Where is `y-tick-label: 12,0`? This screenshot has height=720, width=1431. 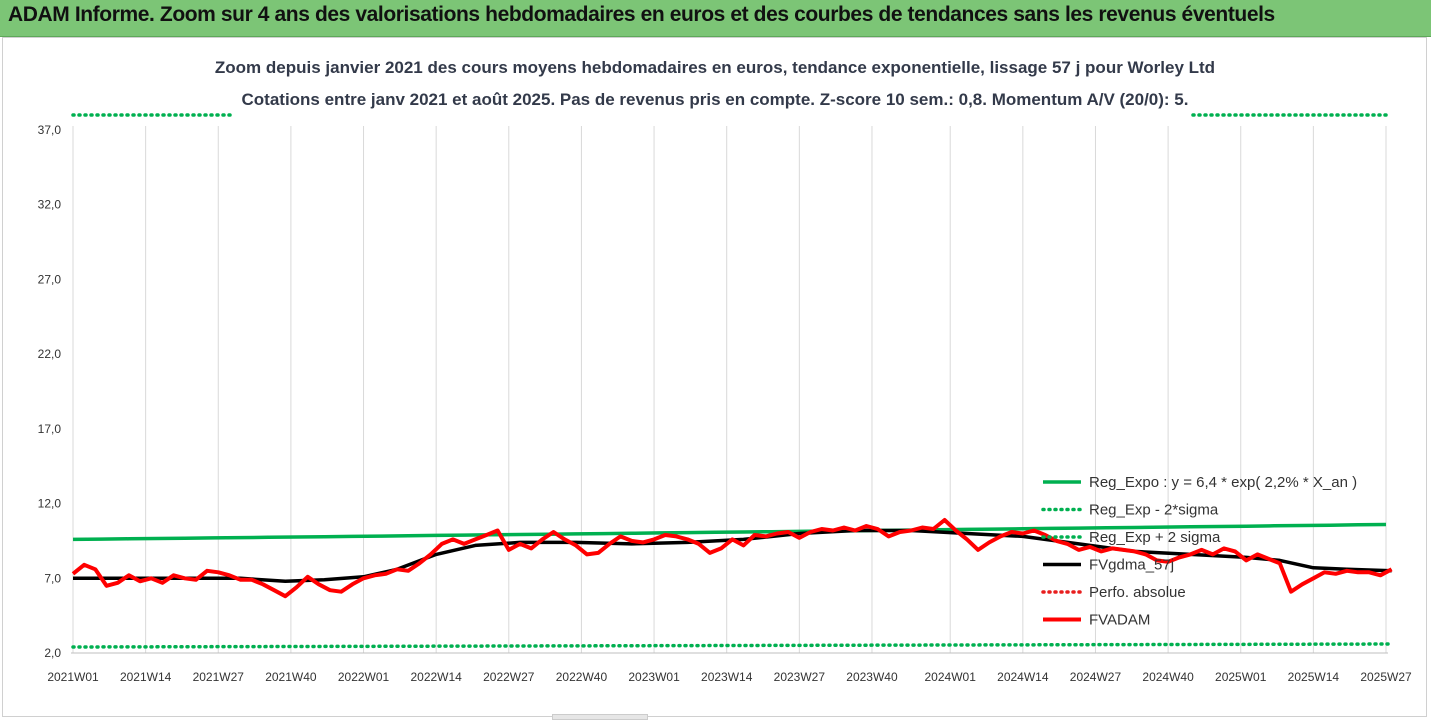
y-tick-label: 12,0 is located at coordinates (50, 504).